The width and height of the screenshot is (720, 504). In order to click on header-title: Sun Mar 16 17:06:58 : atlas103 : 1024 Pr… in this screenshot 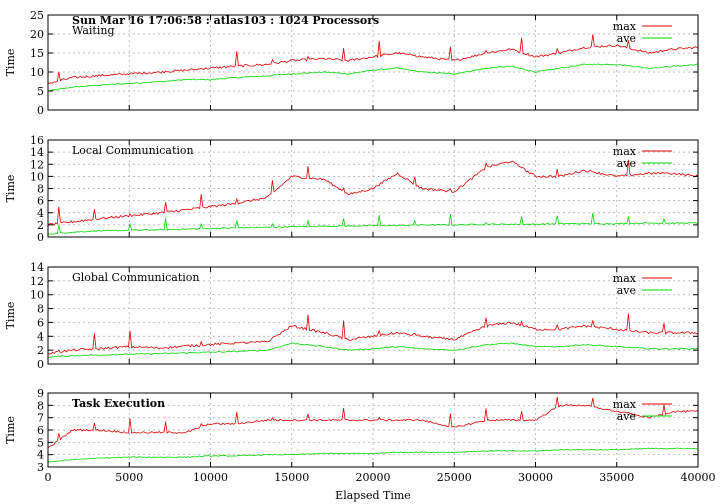, I will do `click(225, 20)`.